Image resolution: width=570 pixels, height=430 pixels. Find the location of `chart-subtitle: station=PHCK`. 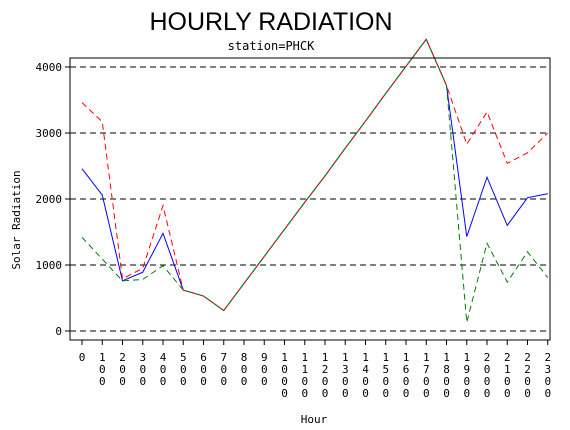

chart-subtitle: station=PHCK is located at coordinates (271, 46).